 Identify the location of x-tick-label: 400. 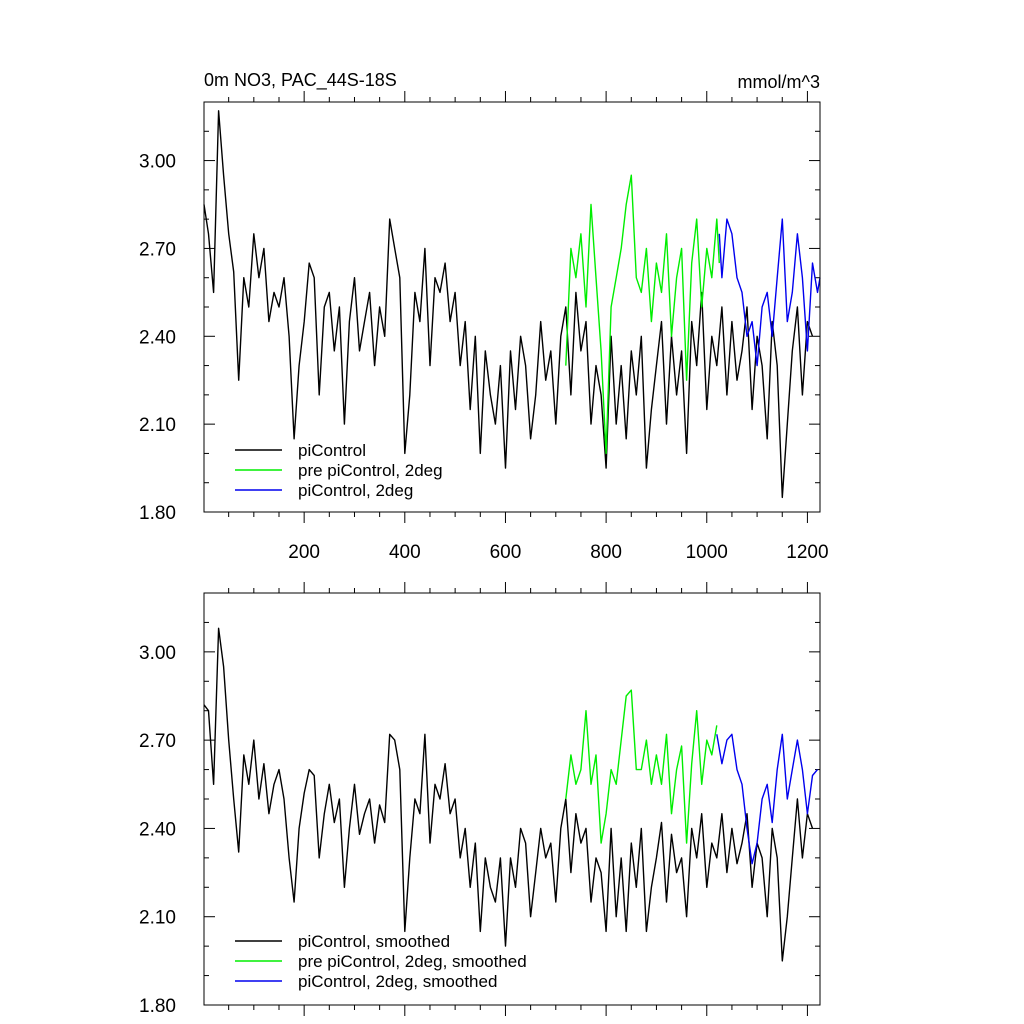
(405, 552).